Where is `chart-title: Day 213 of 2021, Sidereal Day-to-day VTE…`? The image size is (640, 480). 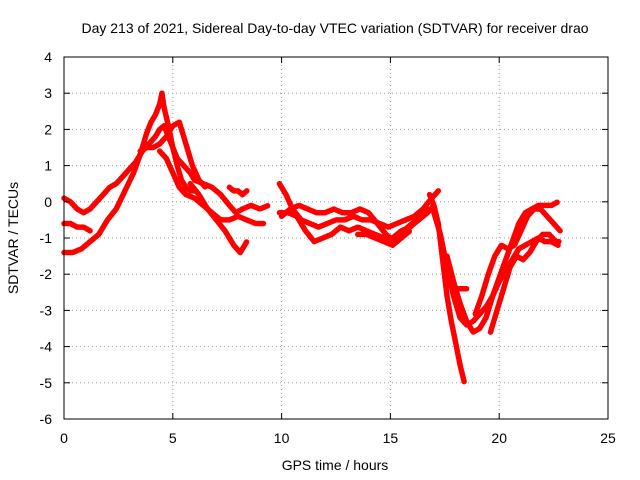
chart-title: Day 213 of 2021, Sidereal Day-to-day VTE… is located at coordinates (334, 28).